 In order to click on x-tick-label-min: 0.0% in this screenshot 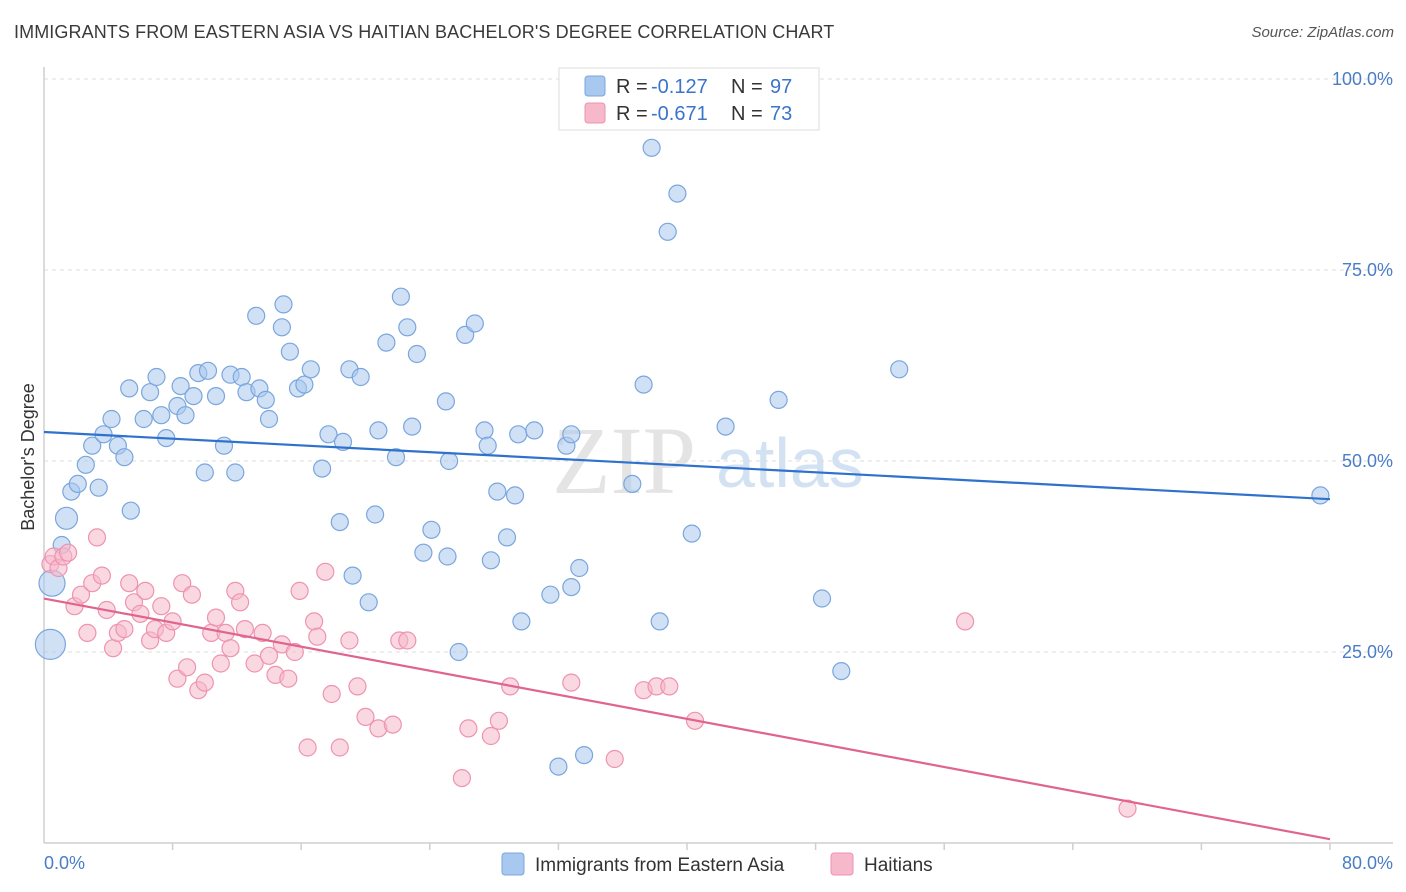, I will do `click(64, 863)`.